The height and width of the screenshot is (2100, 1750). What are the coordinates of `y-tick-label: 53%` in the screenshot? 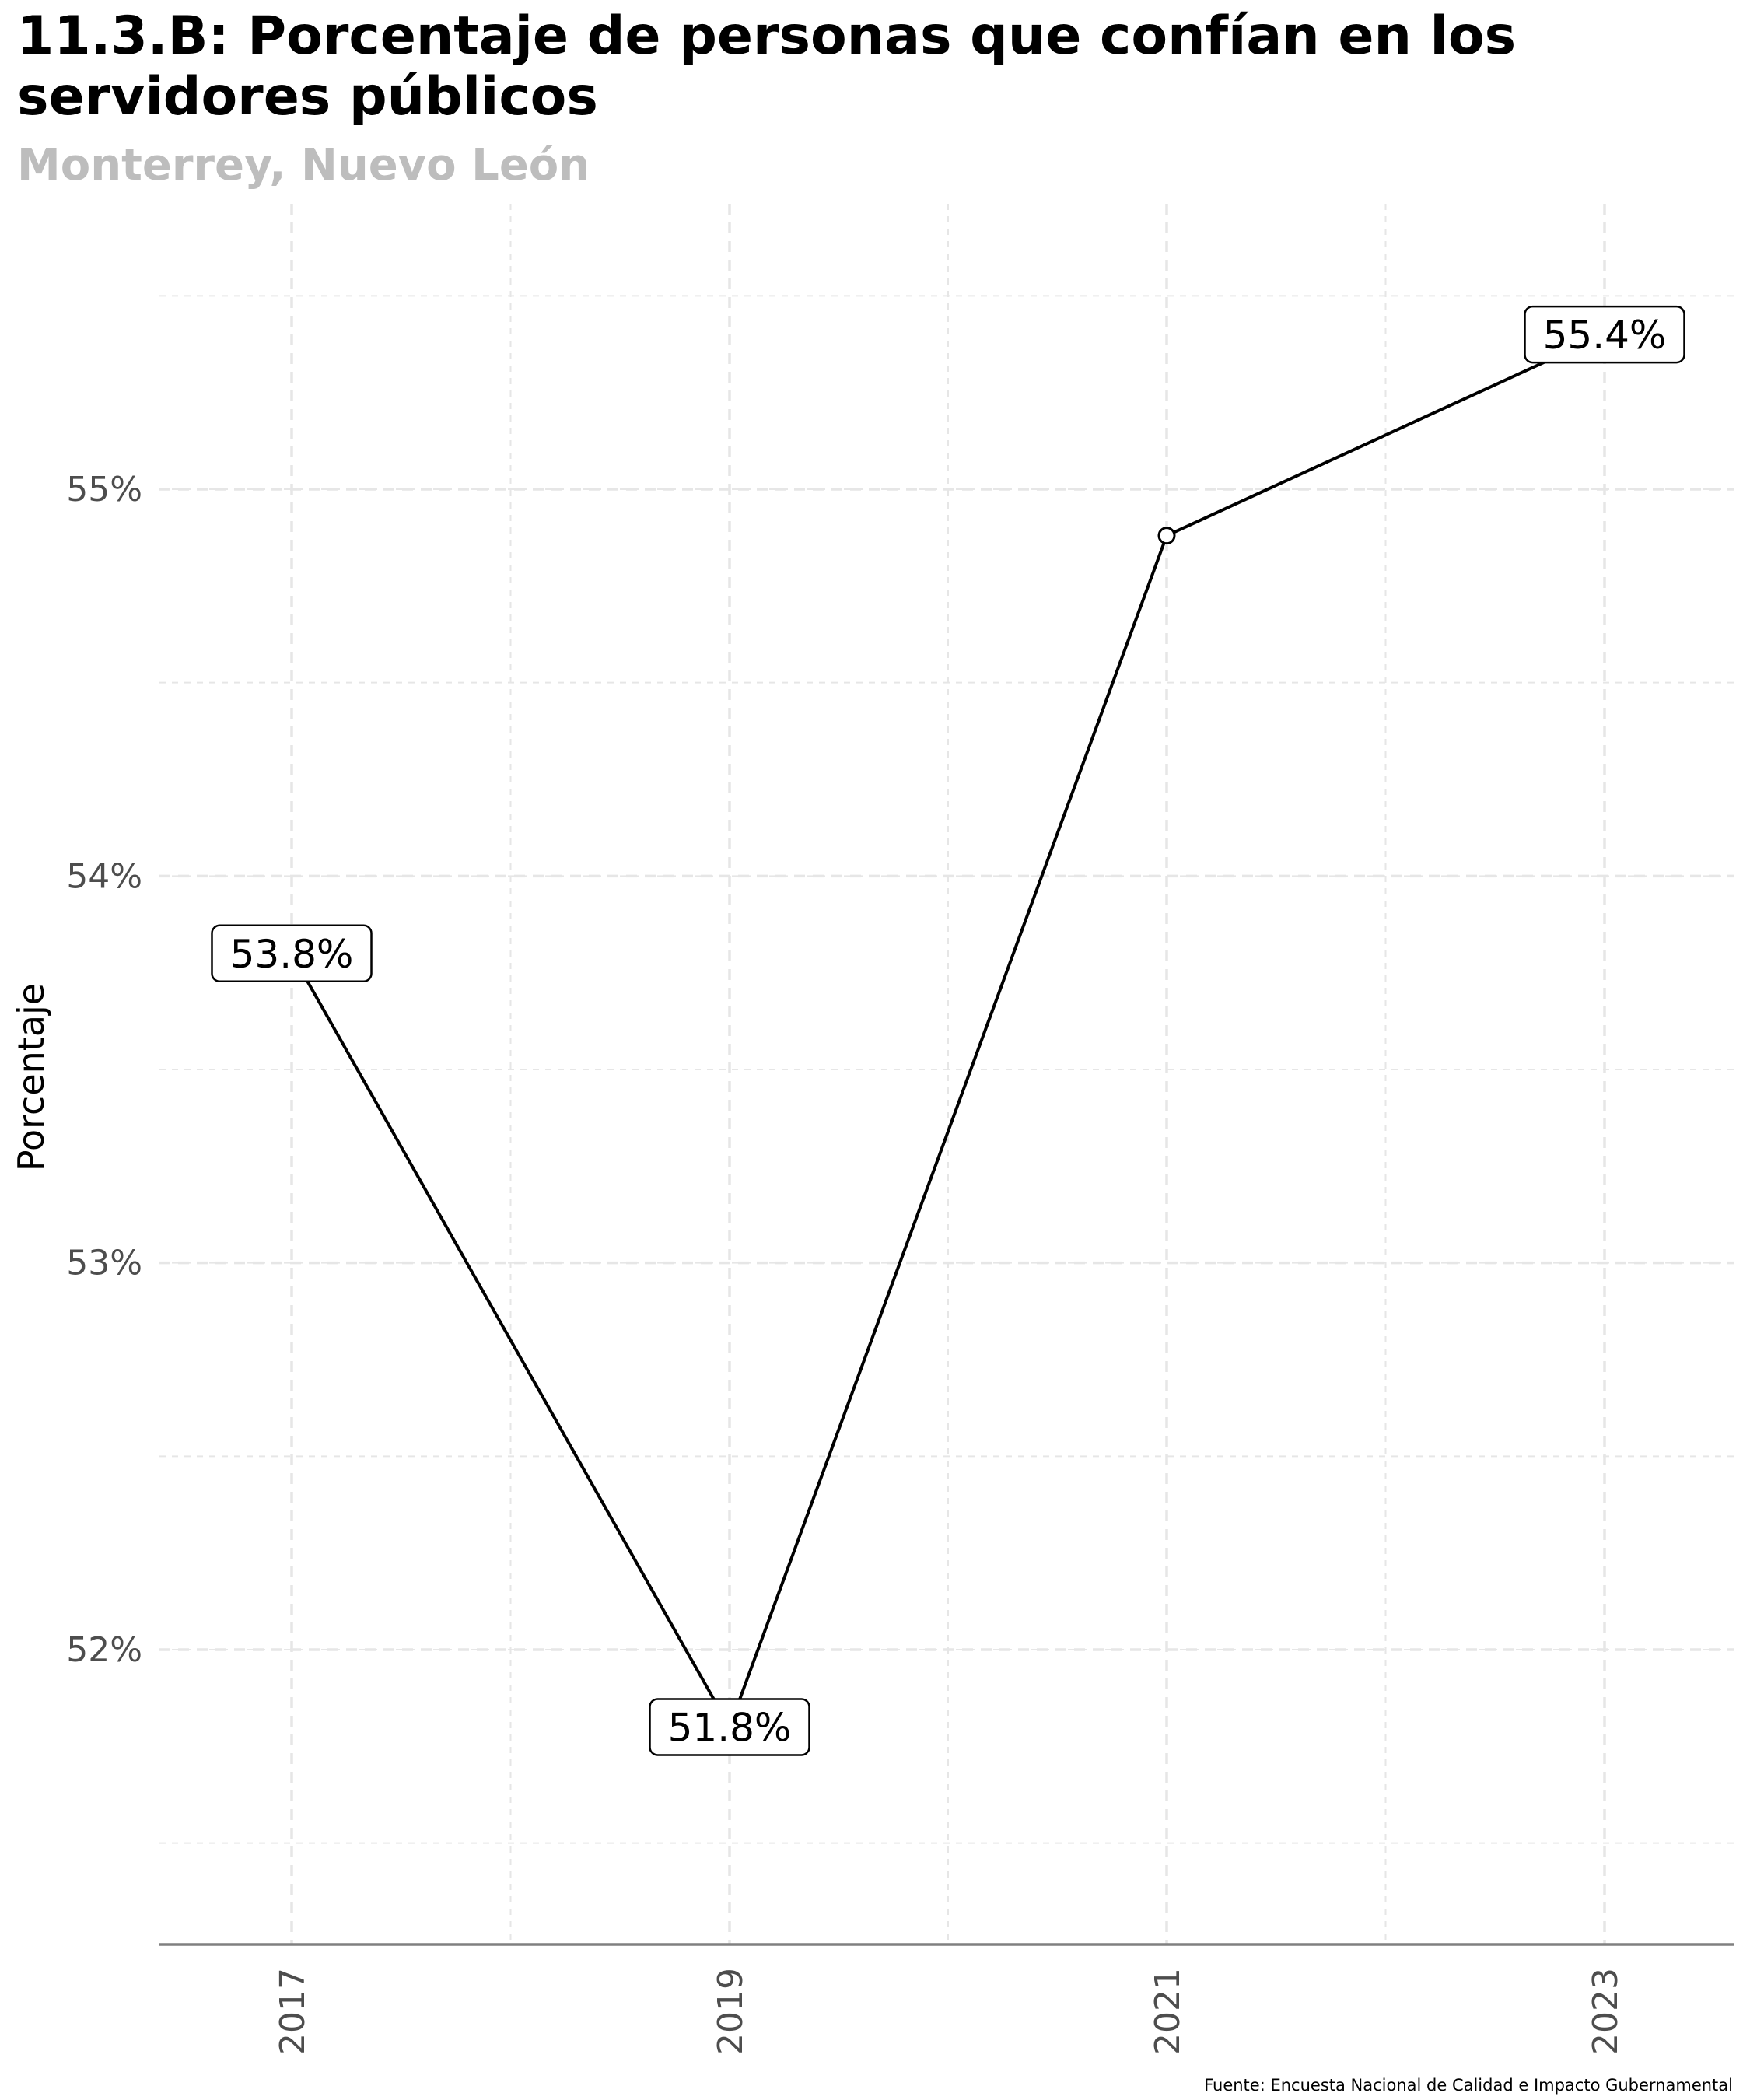 It's located at (104, 1264).